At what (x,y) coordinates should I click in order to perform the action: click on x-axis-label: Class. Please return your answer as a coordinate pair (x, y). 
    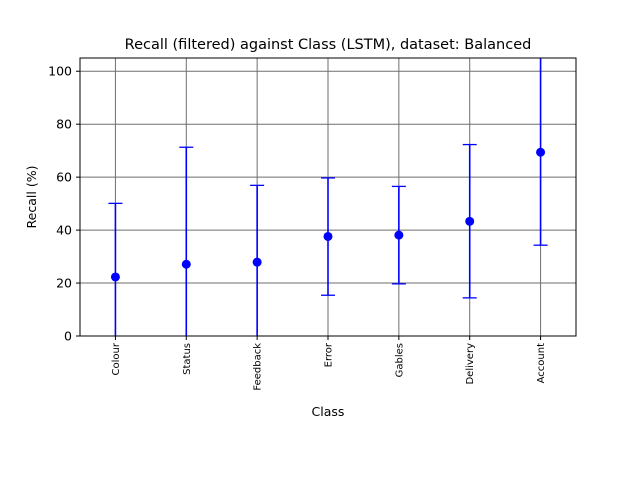
    Looking at the image, I should click on (328, 411).